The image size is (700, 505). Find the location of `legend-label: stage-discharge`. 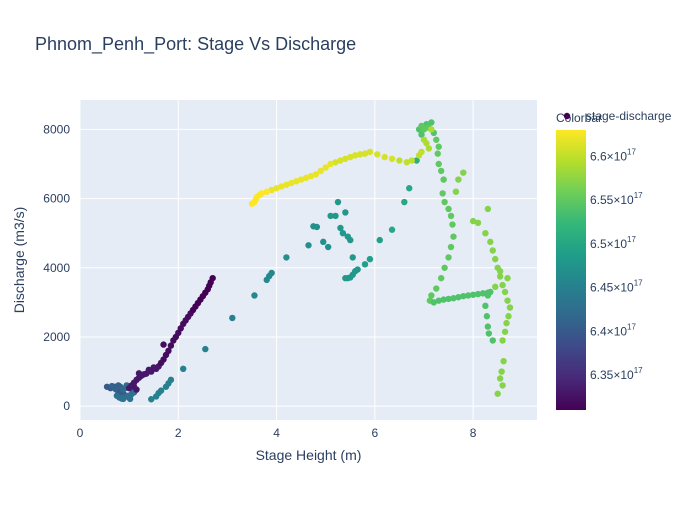

legend-label: stage-discharge is located at coordinates (629, 116).